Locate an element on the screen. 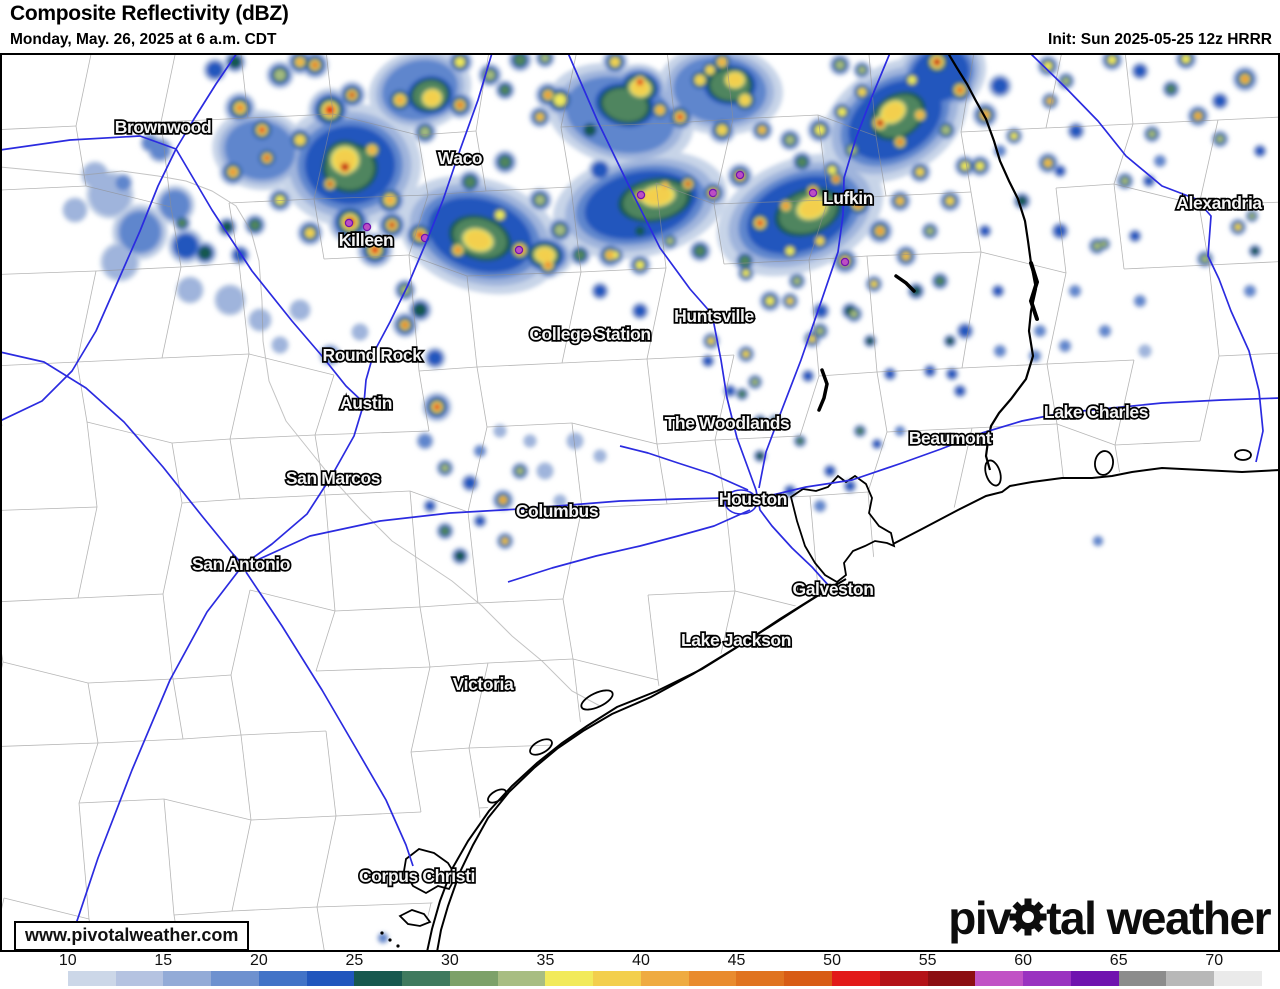  city-label: Round Rock is located at coordinates (372, 355).